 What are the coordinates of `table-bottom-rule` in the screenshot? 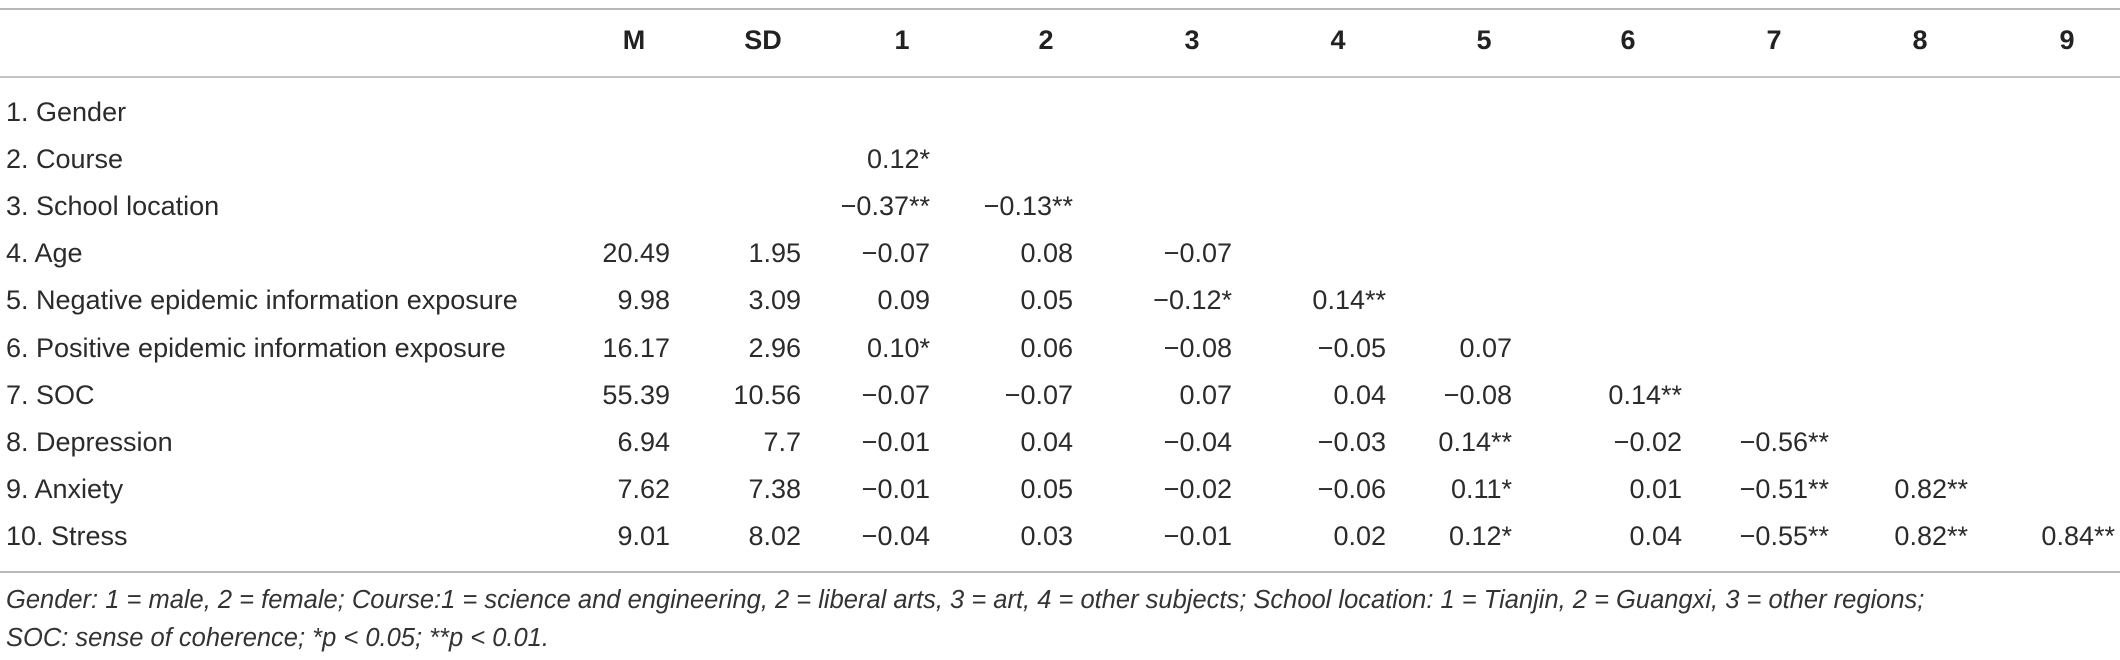 It's located at (1060, 572).